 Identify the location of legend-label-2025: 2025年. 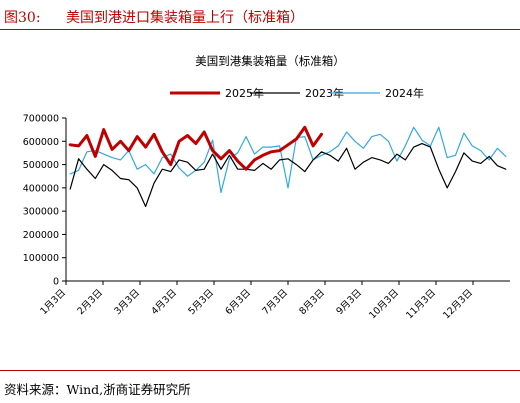
(244, 93).